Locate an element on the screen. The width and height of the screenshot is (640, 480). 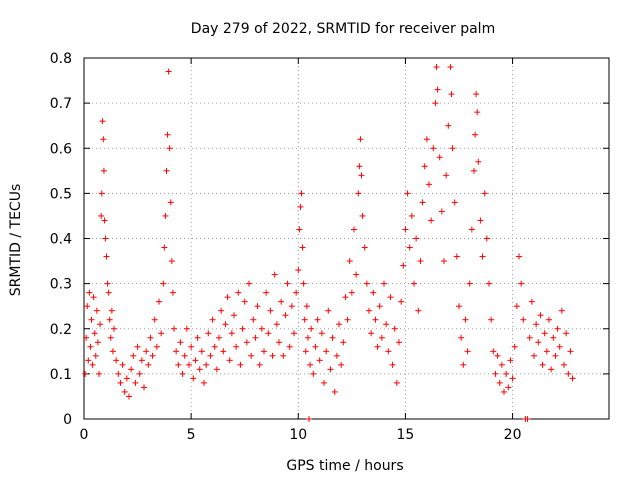
y-tick-label: 0.3 is located at coordinates (61, 285).